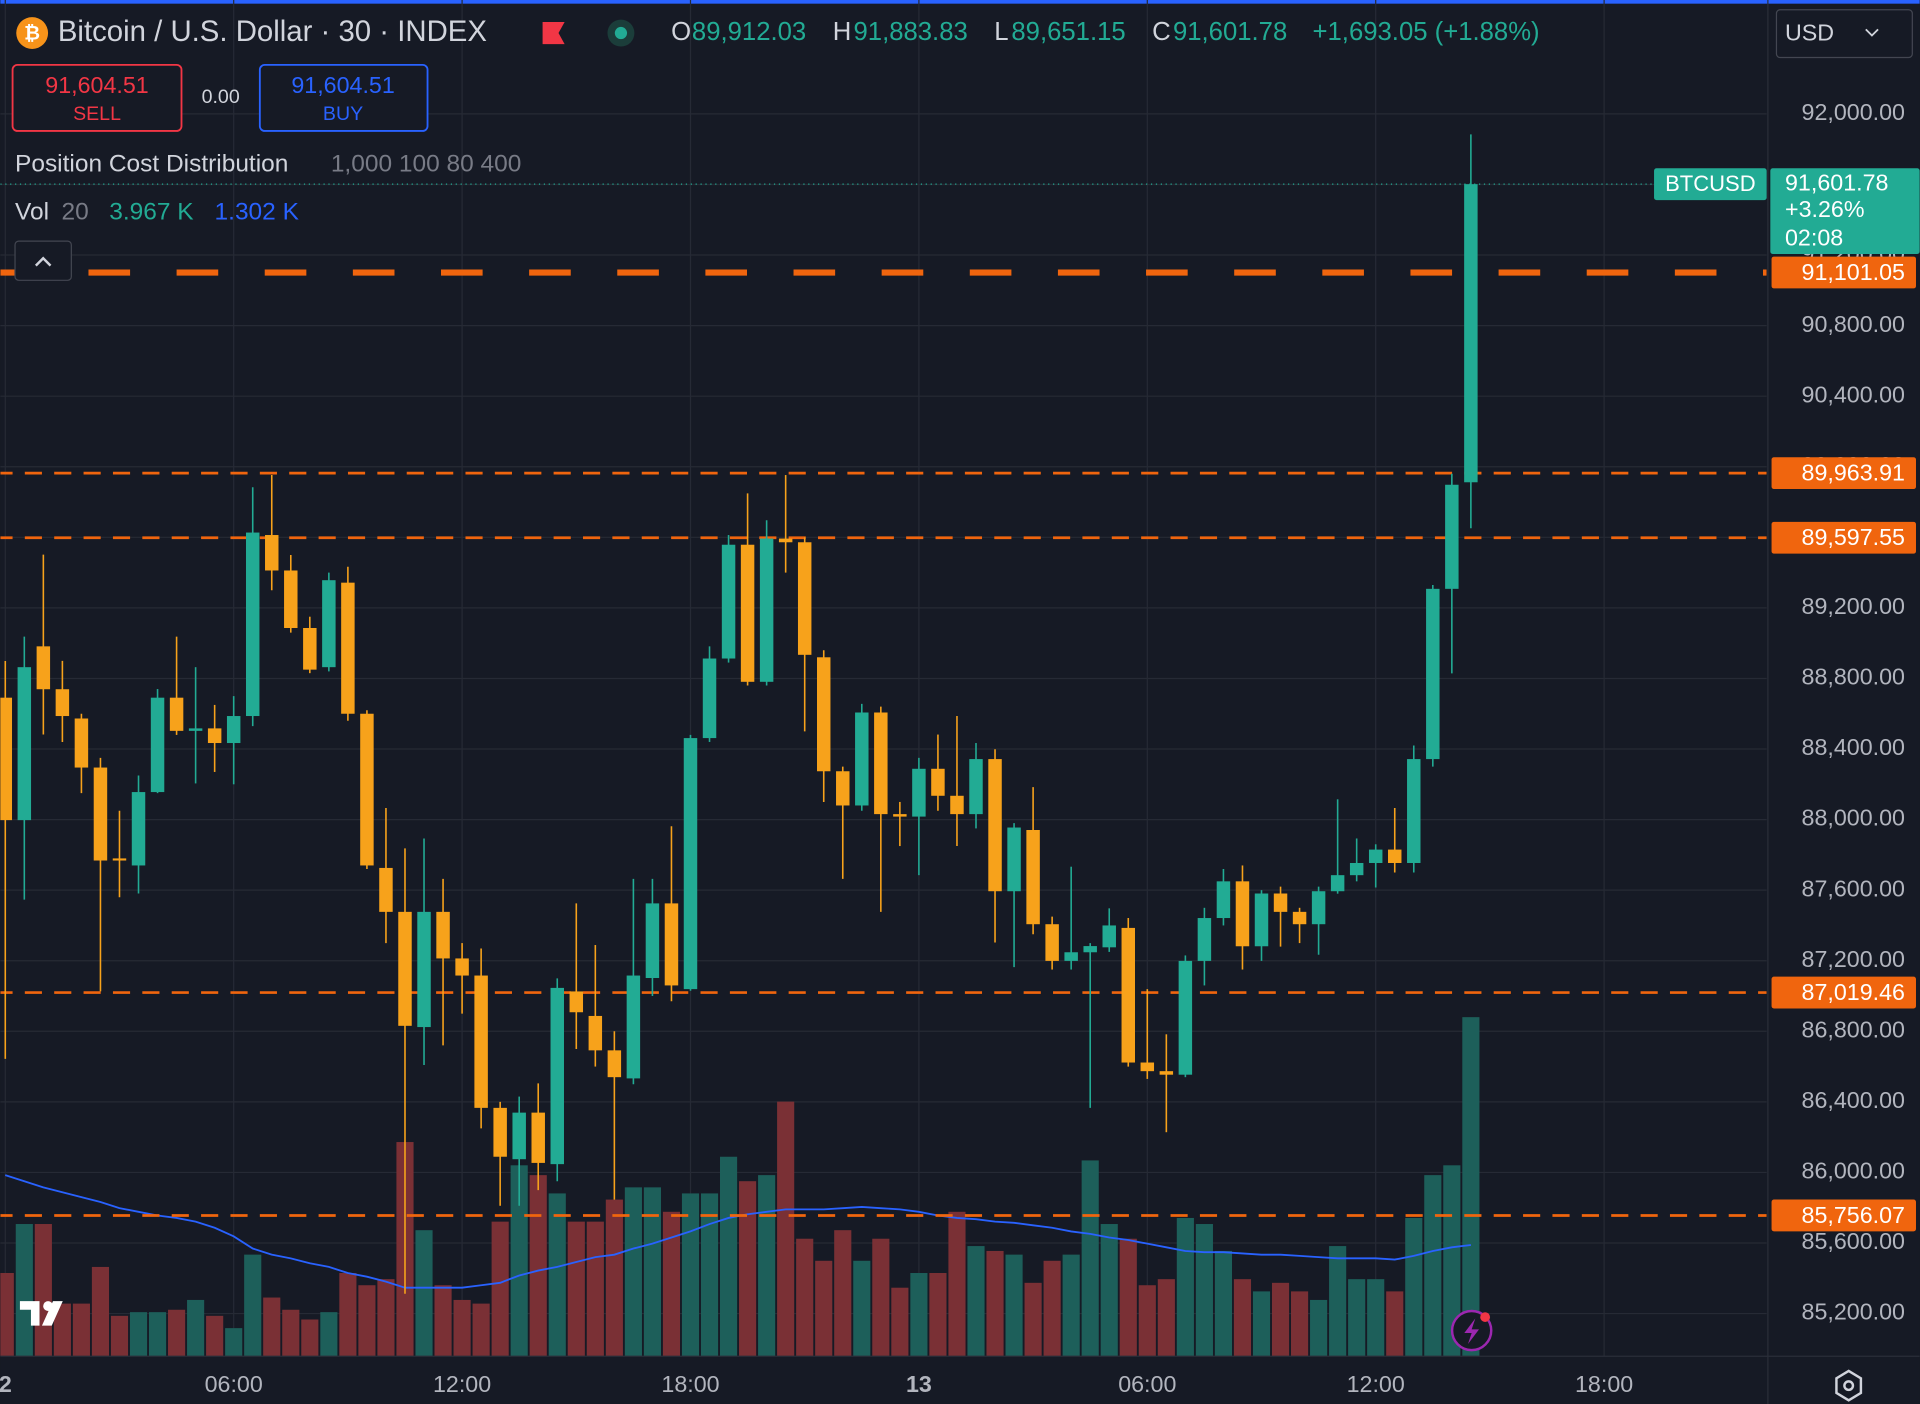 The height and width of the screenshot is (1404, 1920). Describe the element at coordinates (1426, 32) in the screenshot. I see `change: +1,693.05 (+1.88%)` at that location.